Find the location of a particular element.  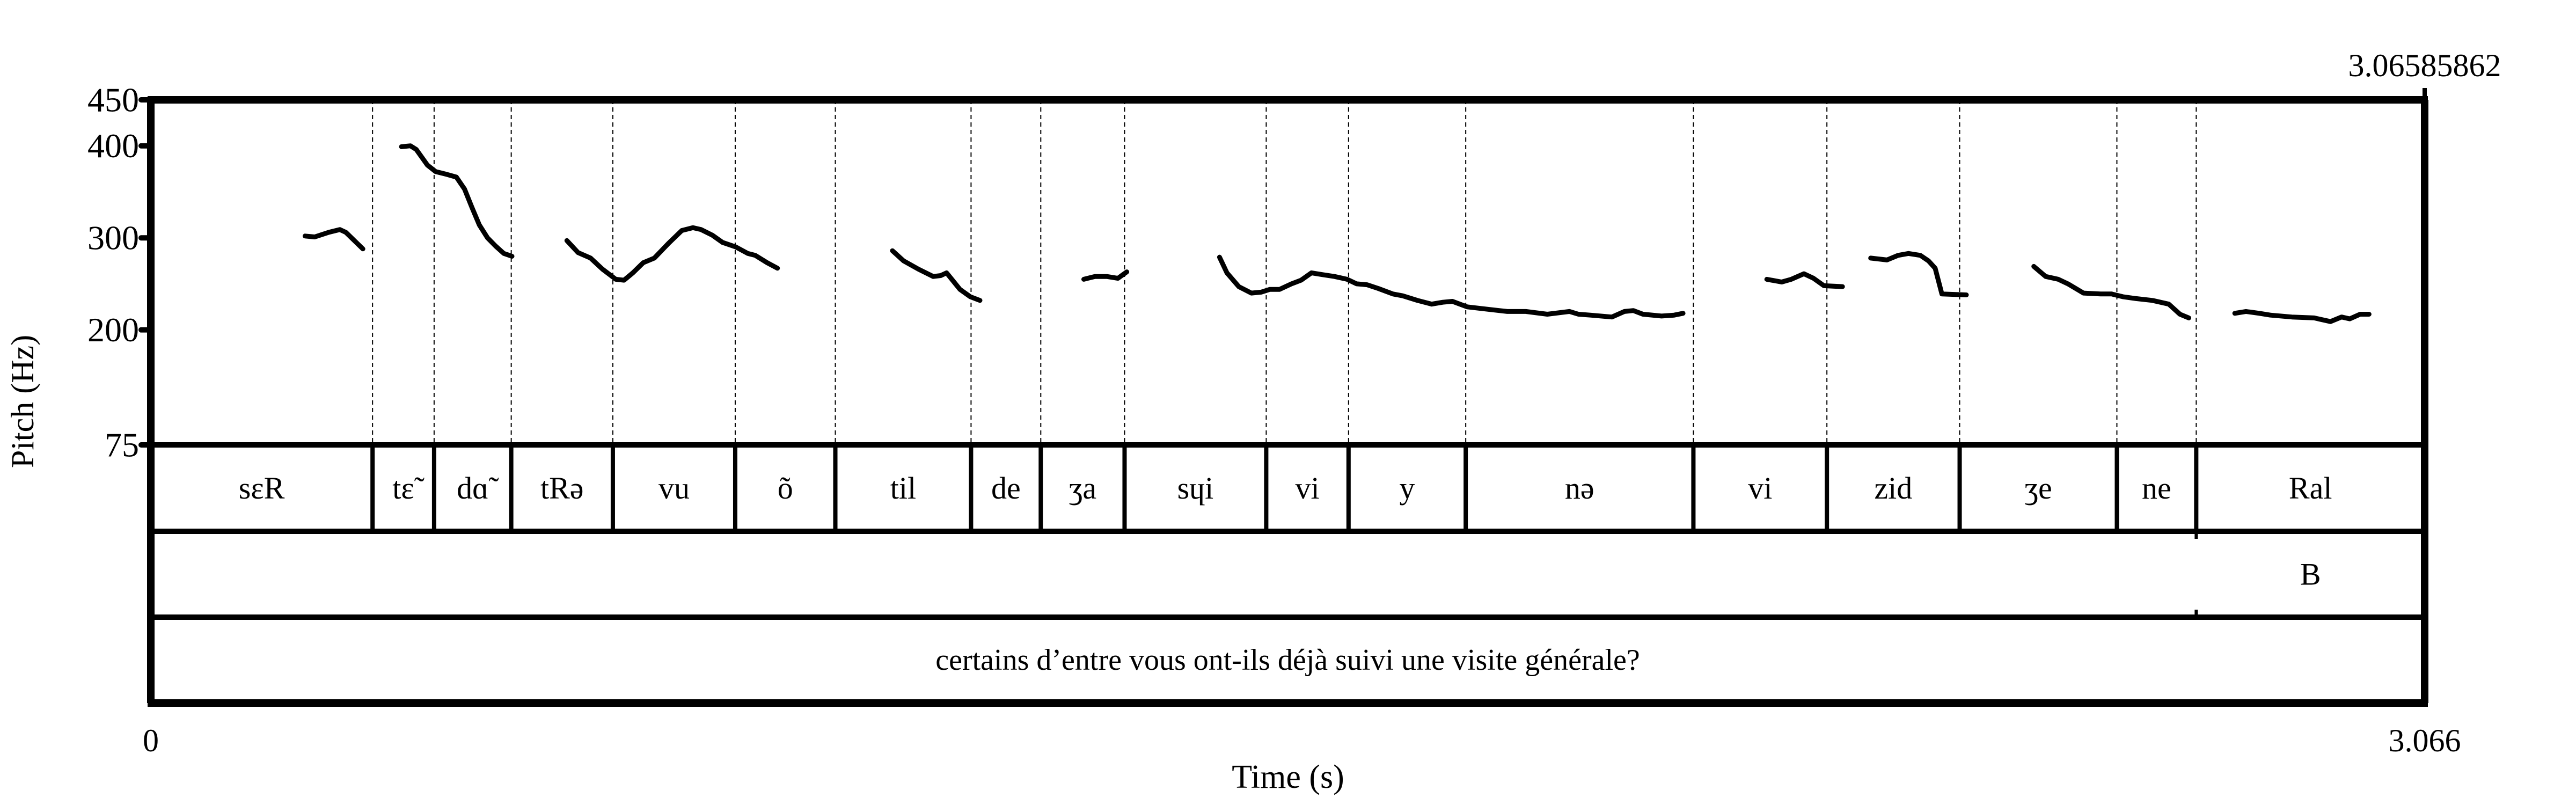

tier-interval-label: õ is located at coordinates (785, 488).